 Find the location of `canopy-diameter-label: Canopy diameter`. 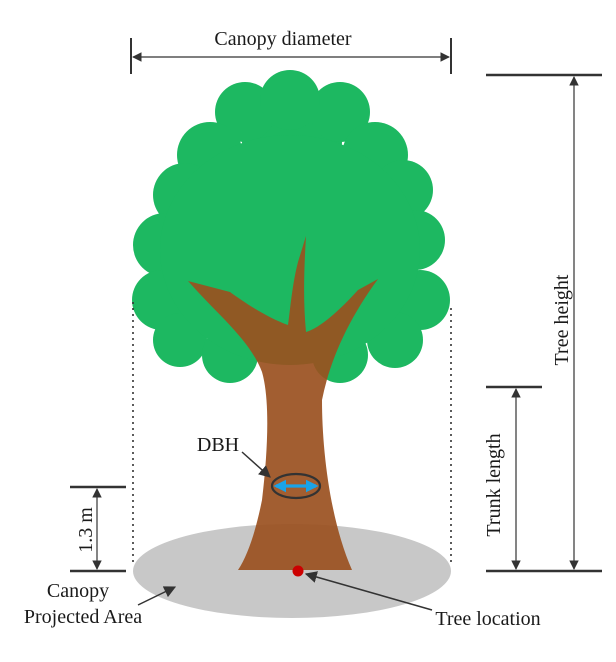

canopy-diameter-label: Canopy diameter is located at coordinates (283, 39).